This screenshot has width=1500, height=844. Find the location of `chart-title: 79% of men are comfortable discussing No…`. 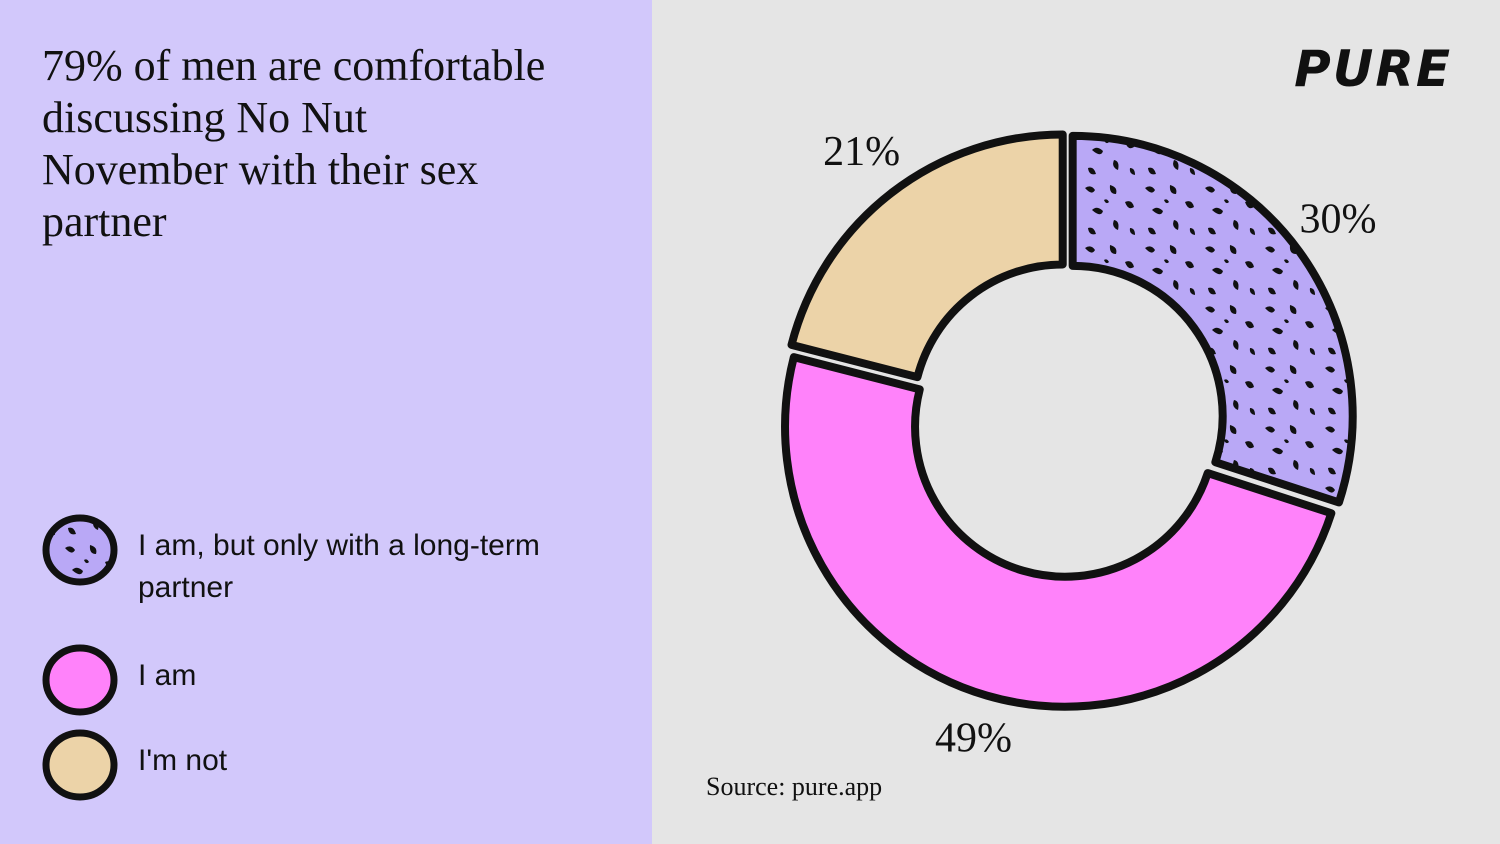

chart-title: 79% of men are comfortable discussing No… is located at coordinates (294, 143).